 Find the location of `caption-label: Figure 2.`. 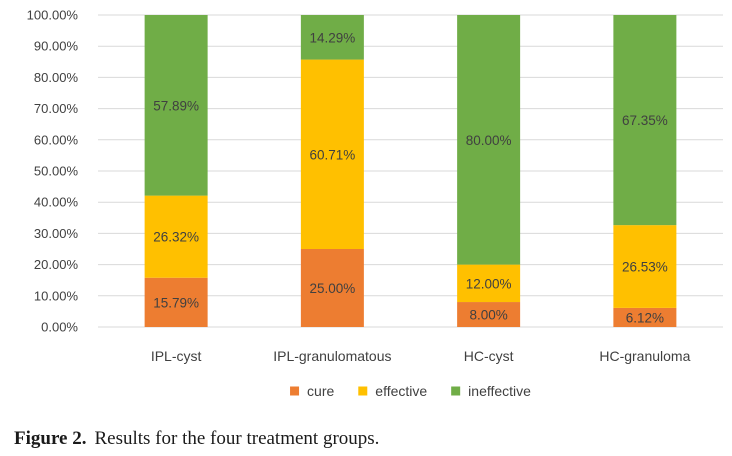

caption-label: Figure 2. is located at coordinates (50, 438).